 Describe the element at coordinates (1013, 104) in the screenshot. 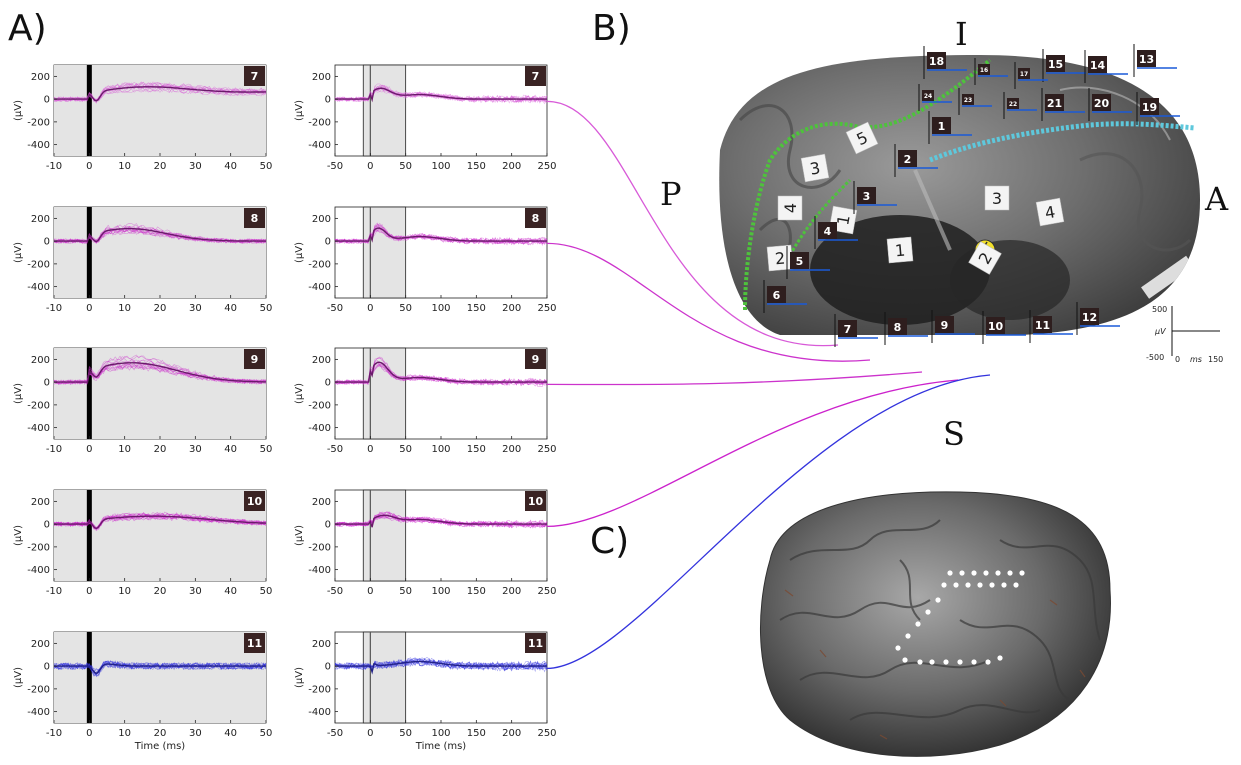

I see `electrode-badge-label: 22` at that location.